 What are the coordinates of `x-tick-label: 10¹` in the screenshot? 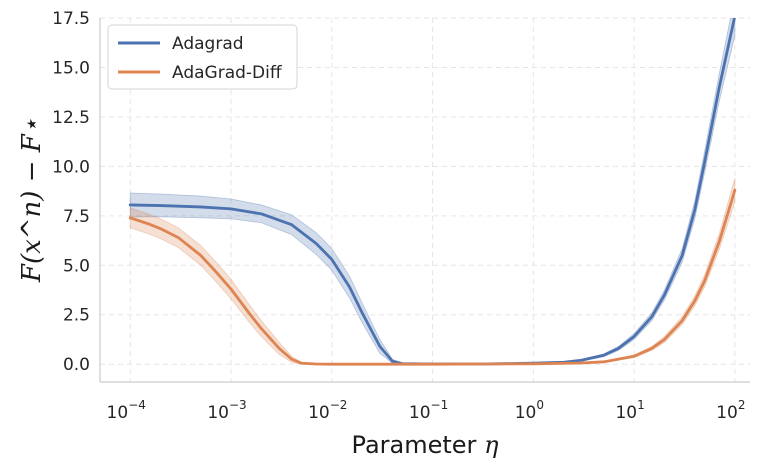 It's located at (629, 410).